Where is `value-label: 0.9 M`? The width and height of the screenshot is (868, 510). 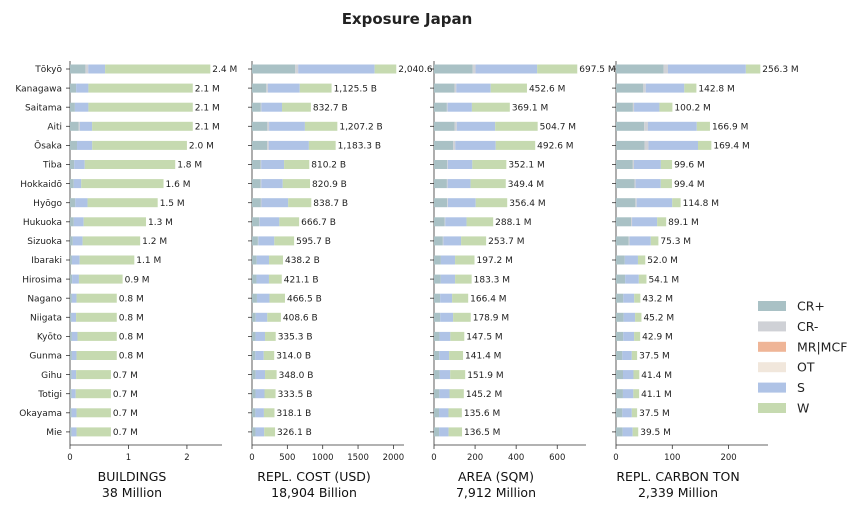 value-label: 0.9 M is located at coordinates (137, 280).